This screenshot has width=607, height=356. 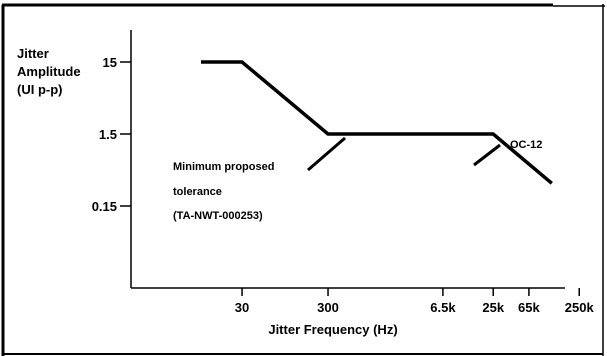 What do you see at coordinates (326, 154) in the screenshot?
I see `curve-annotation-leader` at bounding box center [326, 154].